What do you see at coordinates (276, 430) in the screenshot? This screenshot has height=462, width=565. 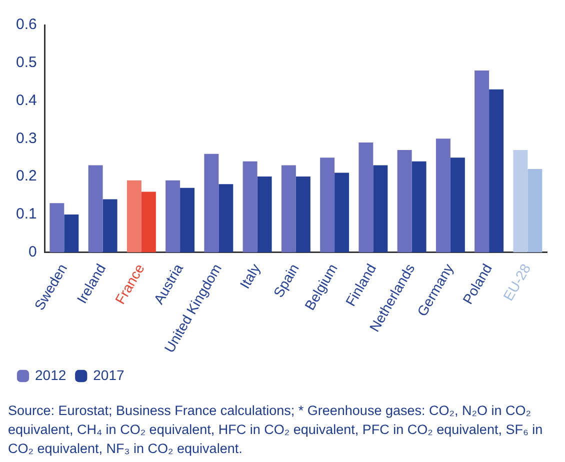 I see `source-note: Source: Eurostat; Business France calculations; * Greenhouse gases: CO₂, N₂O in CO₂ equivalent, CH₄ in CO₂ equivalent, HFC in CO₂ equivalent, PFC in CO₂ equivalent, SF₆ in CO₂ equivalent, NF₃ in CO₂ equivalent.` at bounding box center [276, 430].